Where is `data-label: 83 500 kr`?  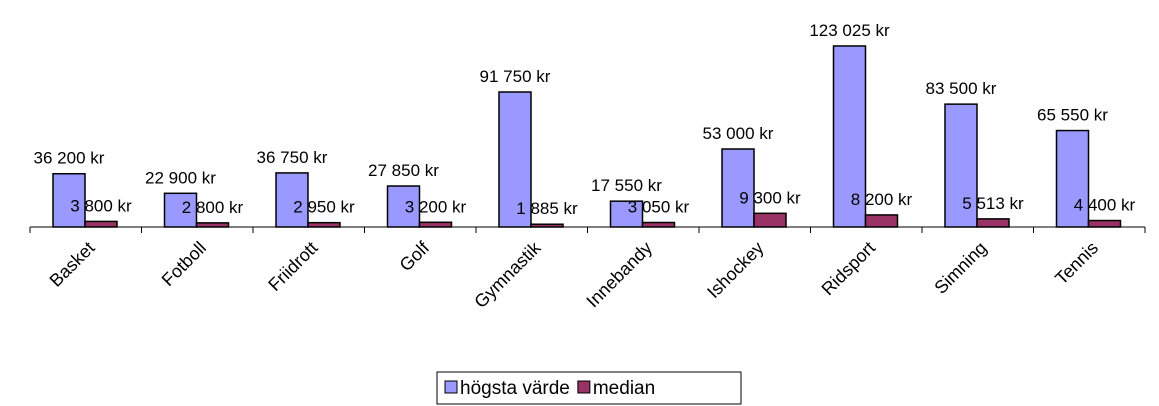 data-label: 83 500 kr is located at coordinates (961, 88).